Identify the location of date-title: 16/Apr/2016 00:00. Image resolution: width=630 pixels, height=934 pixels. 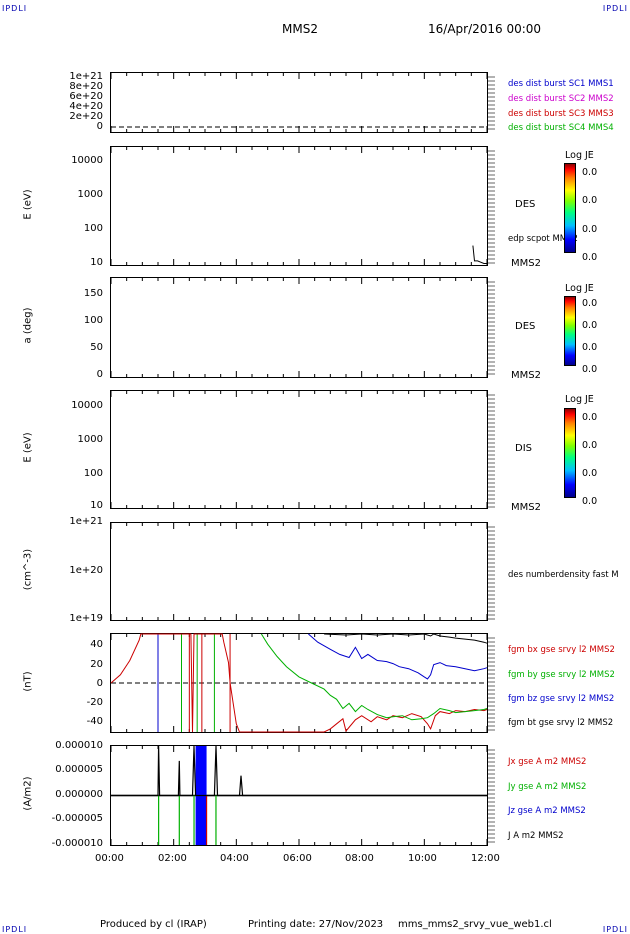
(485, 29).